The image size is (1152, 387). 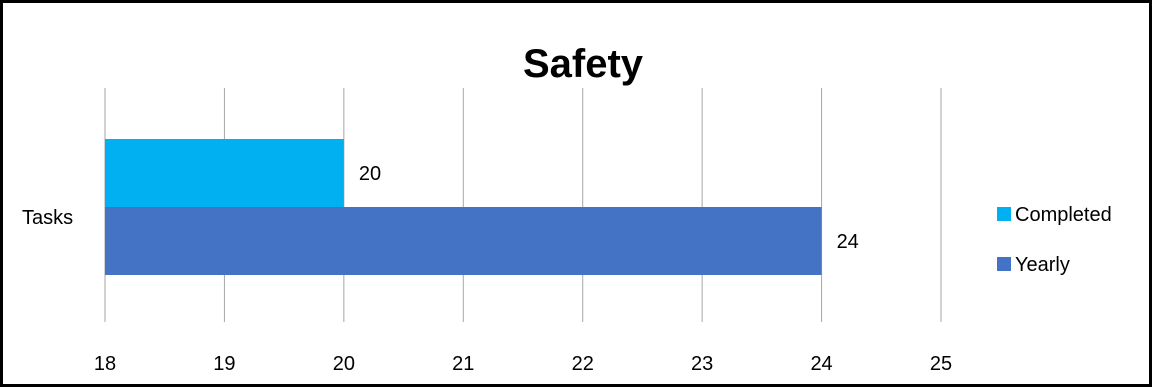 I want to click on x-tick-label: 19, so click(x=224, y=364).